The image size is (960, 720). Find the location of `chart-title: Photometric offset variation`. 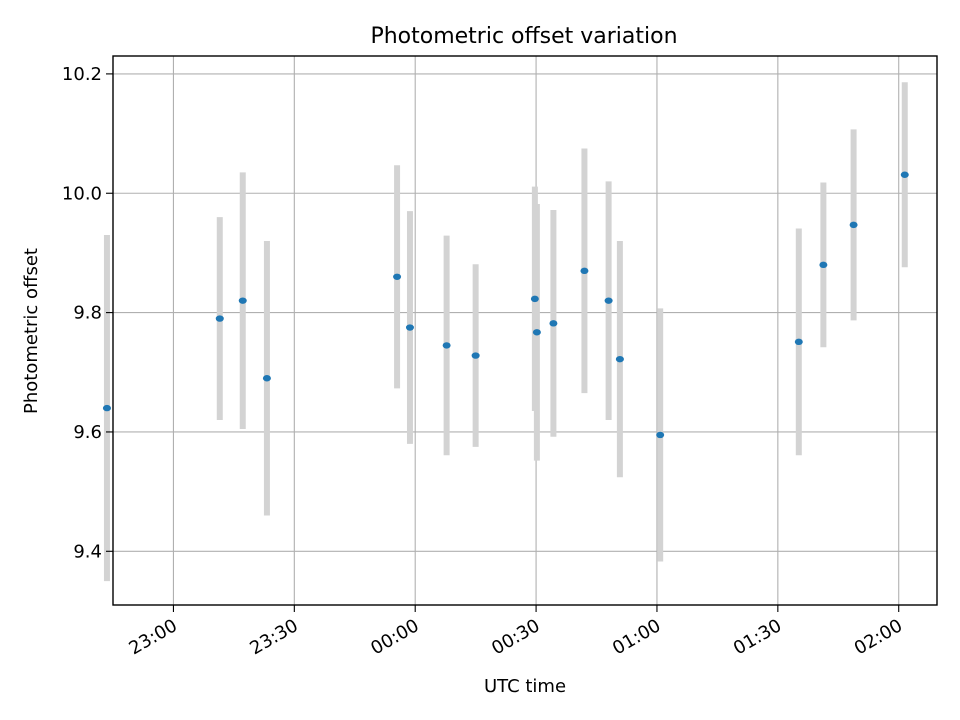

chart-title: Photometric offset variation is located at coordinates (523, 36).